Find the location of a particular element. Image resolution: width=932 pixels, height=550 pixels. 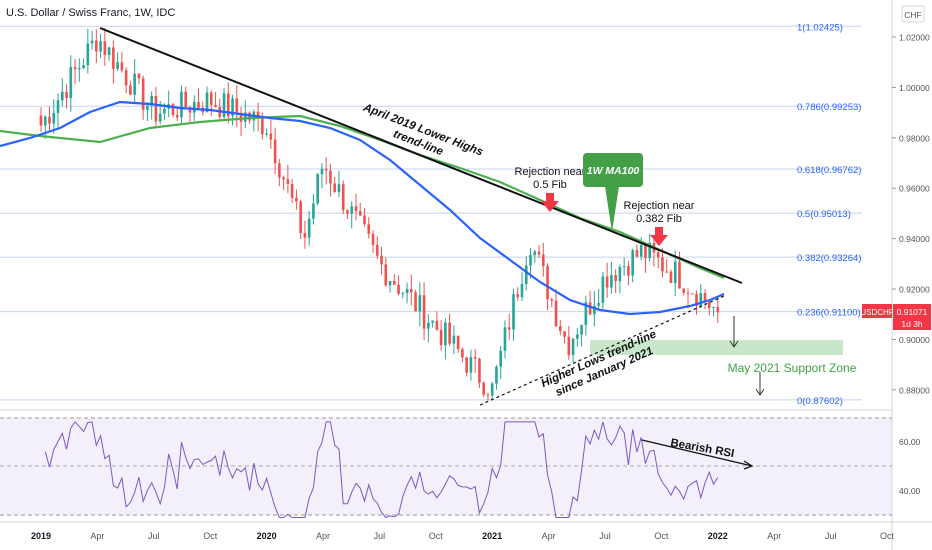

currency-button is located at coordinates (913, 14).